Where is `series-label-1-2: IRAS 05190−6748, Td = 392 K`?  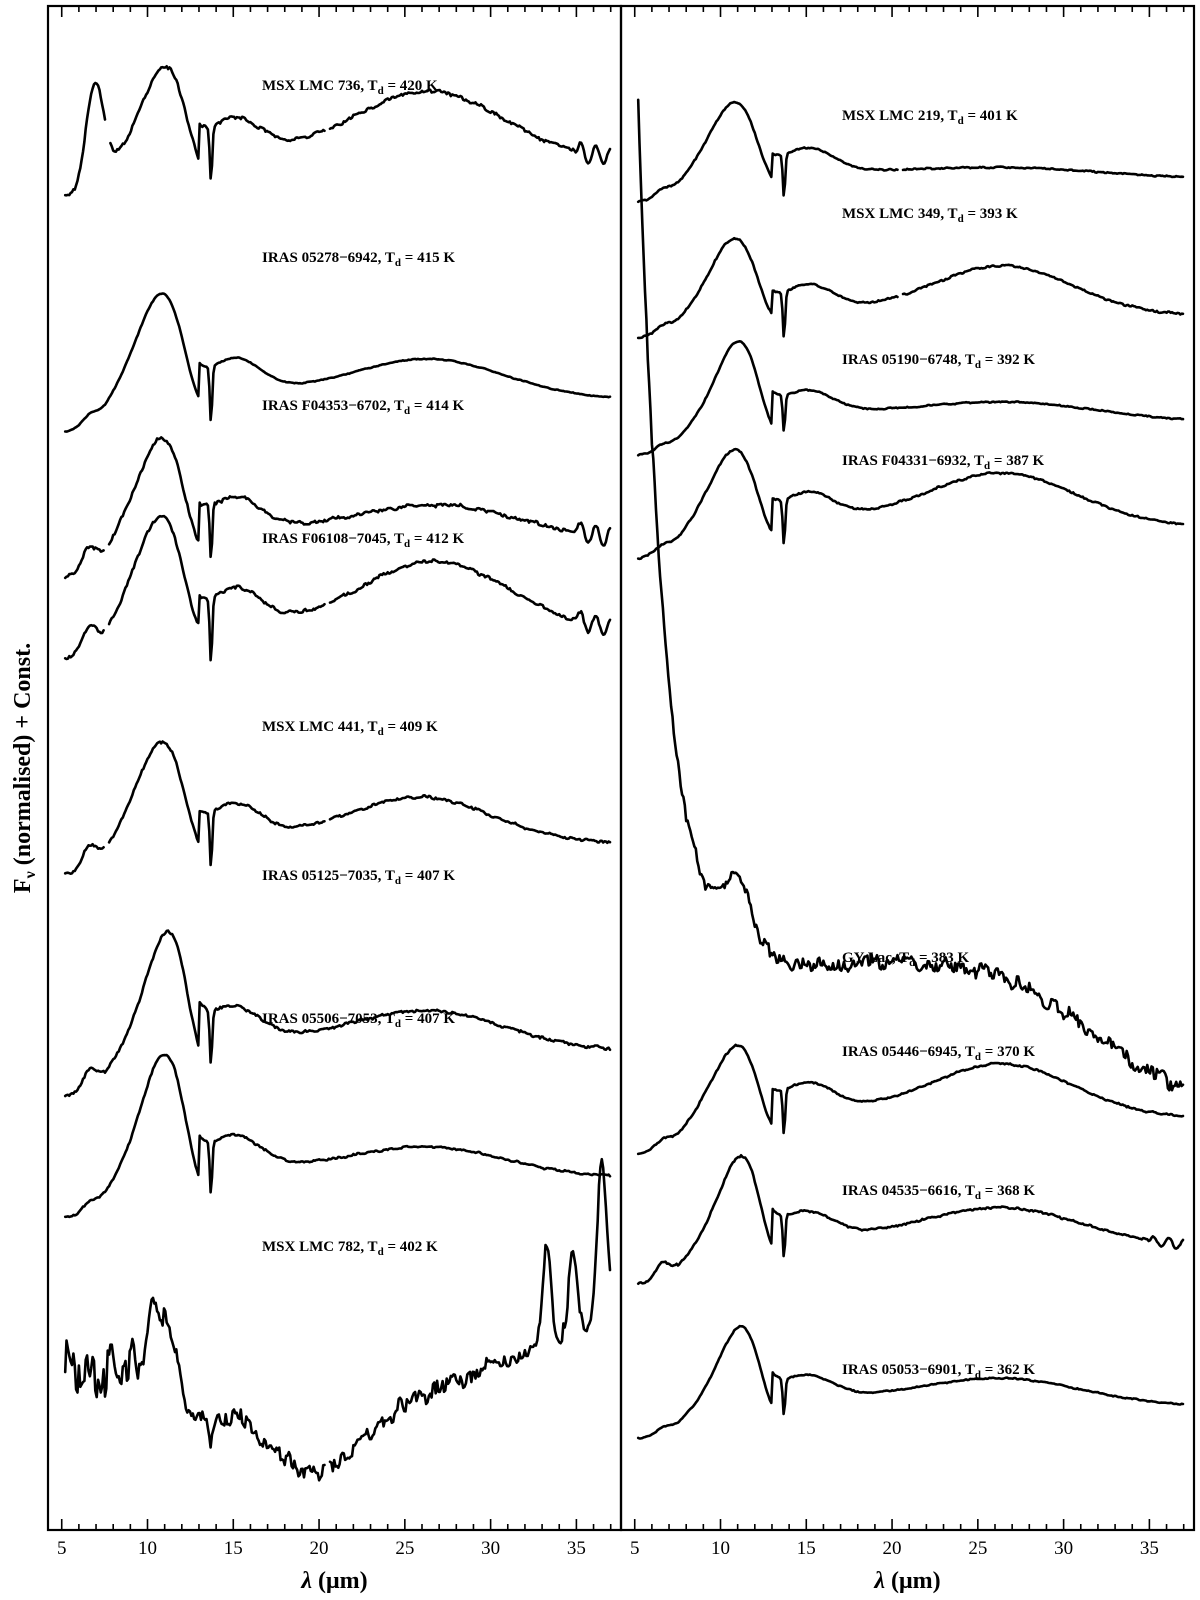
series-label-1-2: IRAS 05190−6748, Td = 392 K is located at coordinates (938, 361).